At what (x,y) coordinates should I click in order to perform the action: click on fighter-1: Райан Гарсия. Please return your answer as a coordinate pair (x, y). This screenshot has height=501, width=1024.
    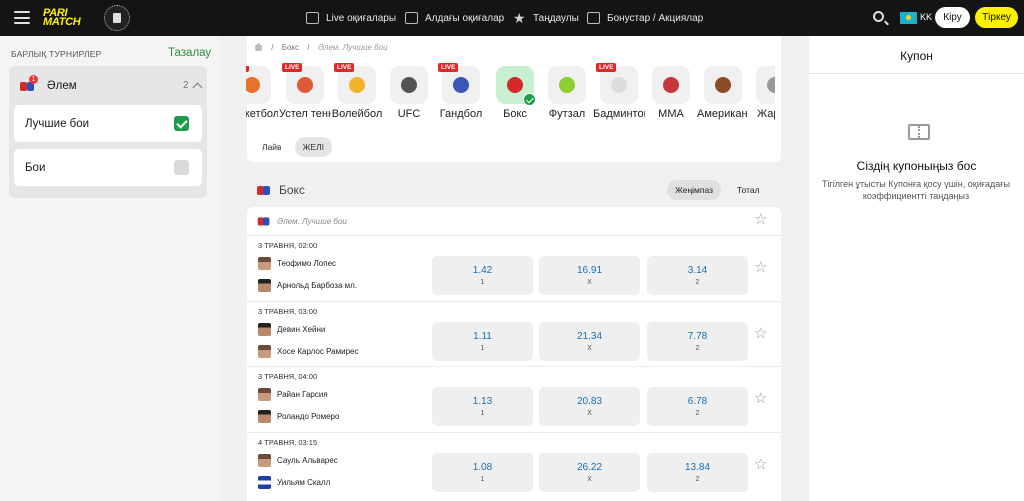
    Looking at the image, I should click on (293, 394).